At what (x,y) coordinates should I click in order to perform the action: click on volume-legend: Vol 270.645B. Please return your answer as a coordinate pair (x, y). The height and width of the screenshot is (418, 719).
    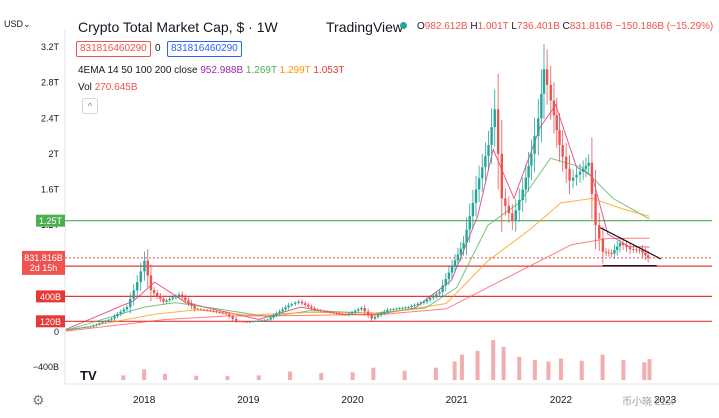
    Looking at the image, I should click on (108, 87).